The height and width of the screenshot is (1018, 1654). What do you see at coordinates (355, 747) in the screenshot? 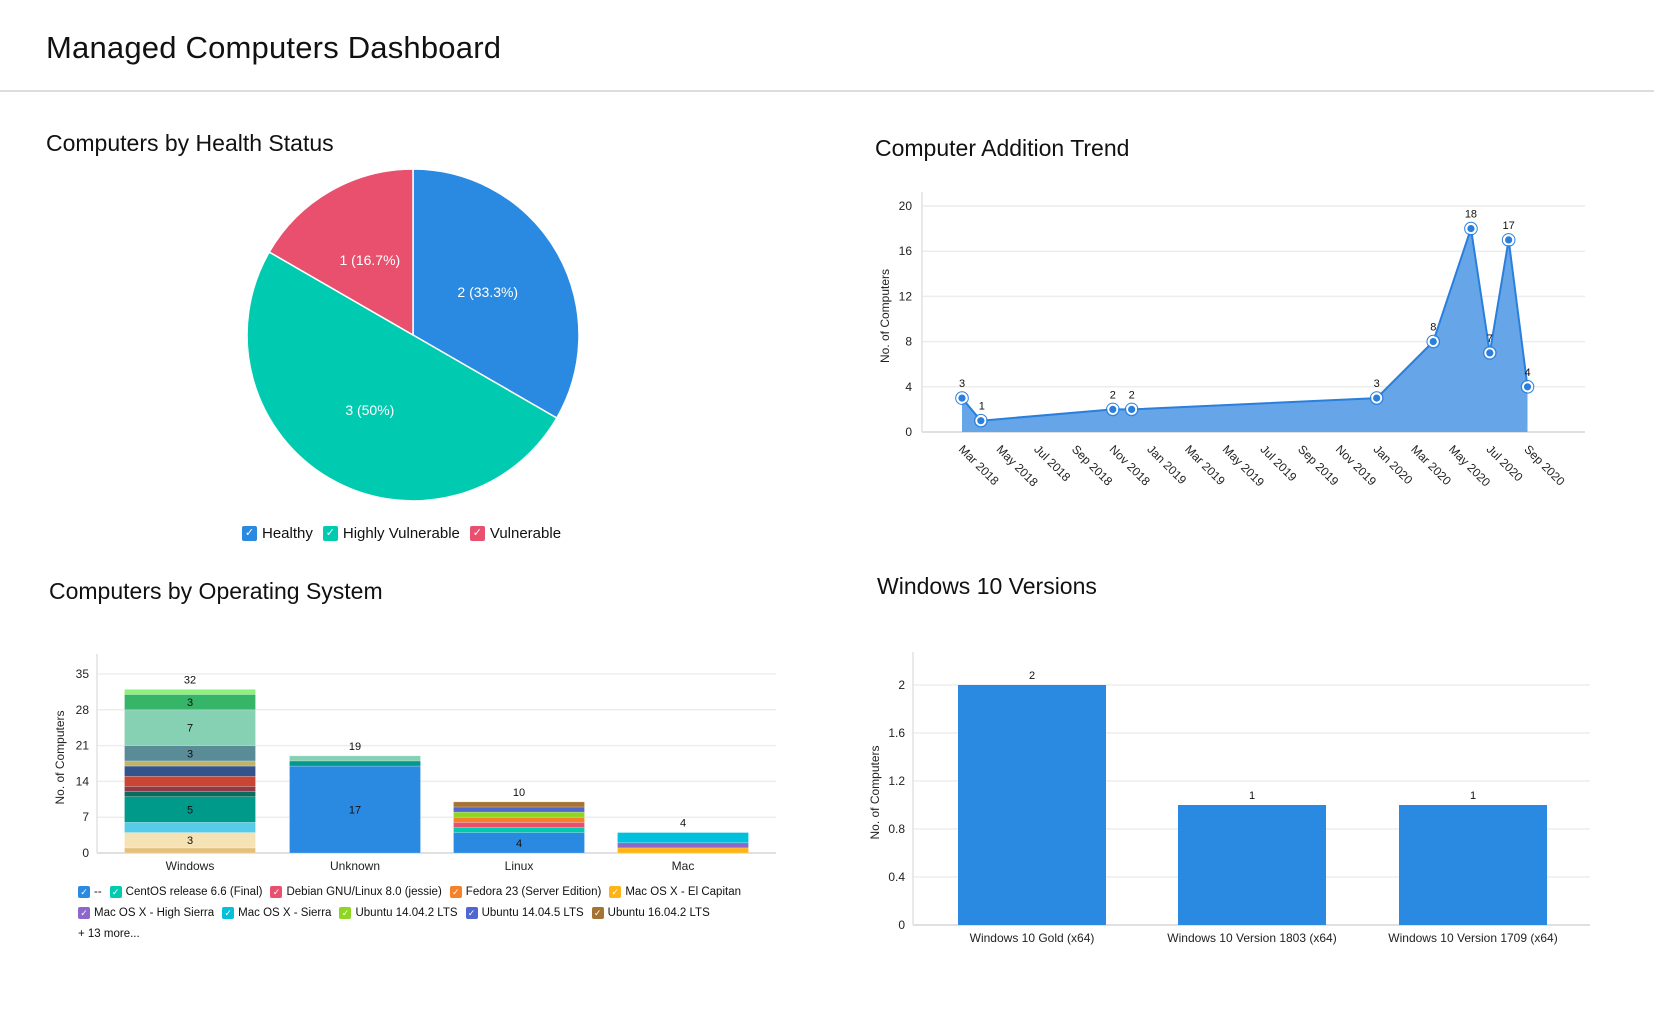
I see `bar-total-label: 19` at bounding box center [355, 747].